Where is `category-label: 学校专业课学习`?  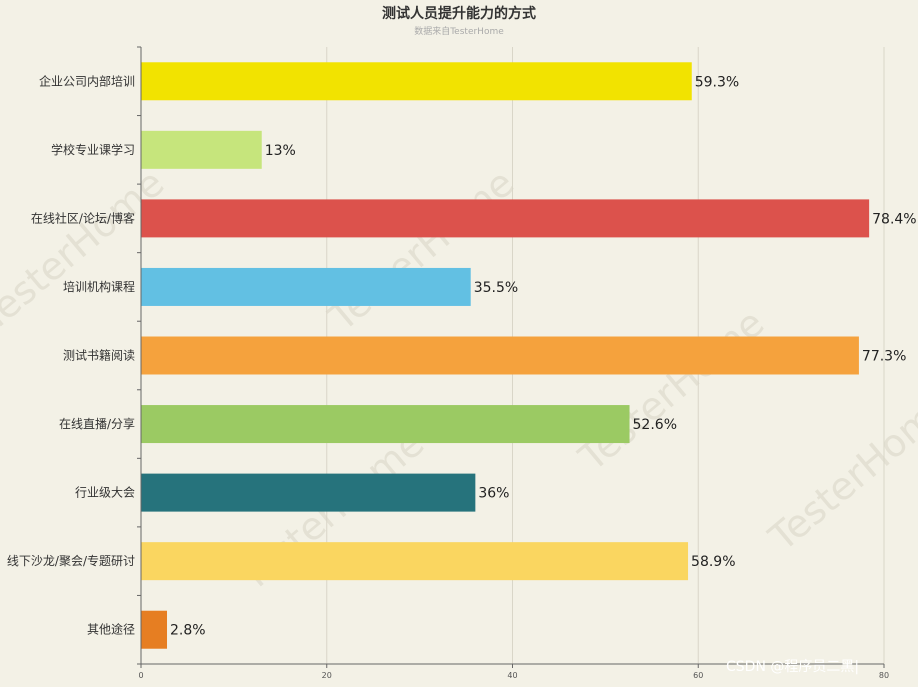 category-label: 学校专业课学习 is located at coordinates (93, 149).